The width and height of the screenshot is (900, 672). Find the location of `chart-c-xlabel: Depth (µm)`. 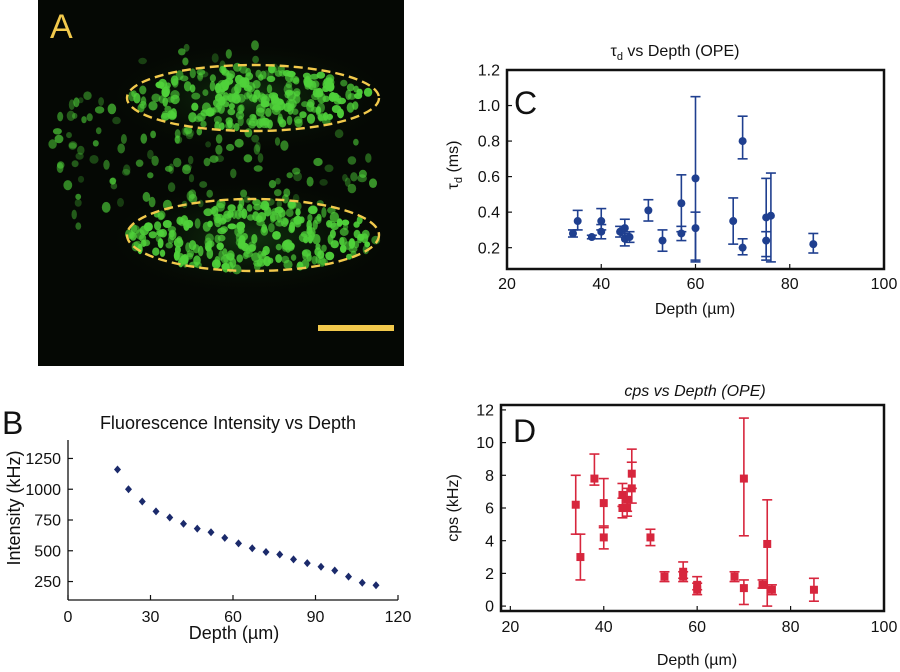

chart-c-xlabel: Depth (µm) is located at coordinates (695, 309).